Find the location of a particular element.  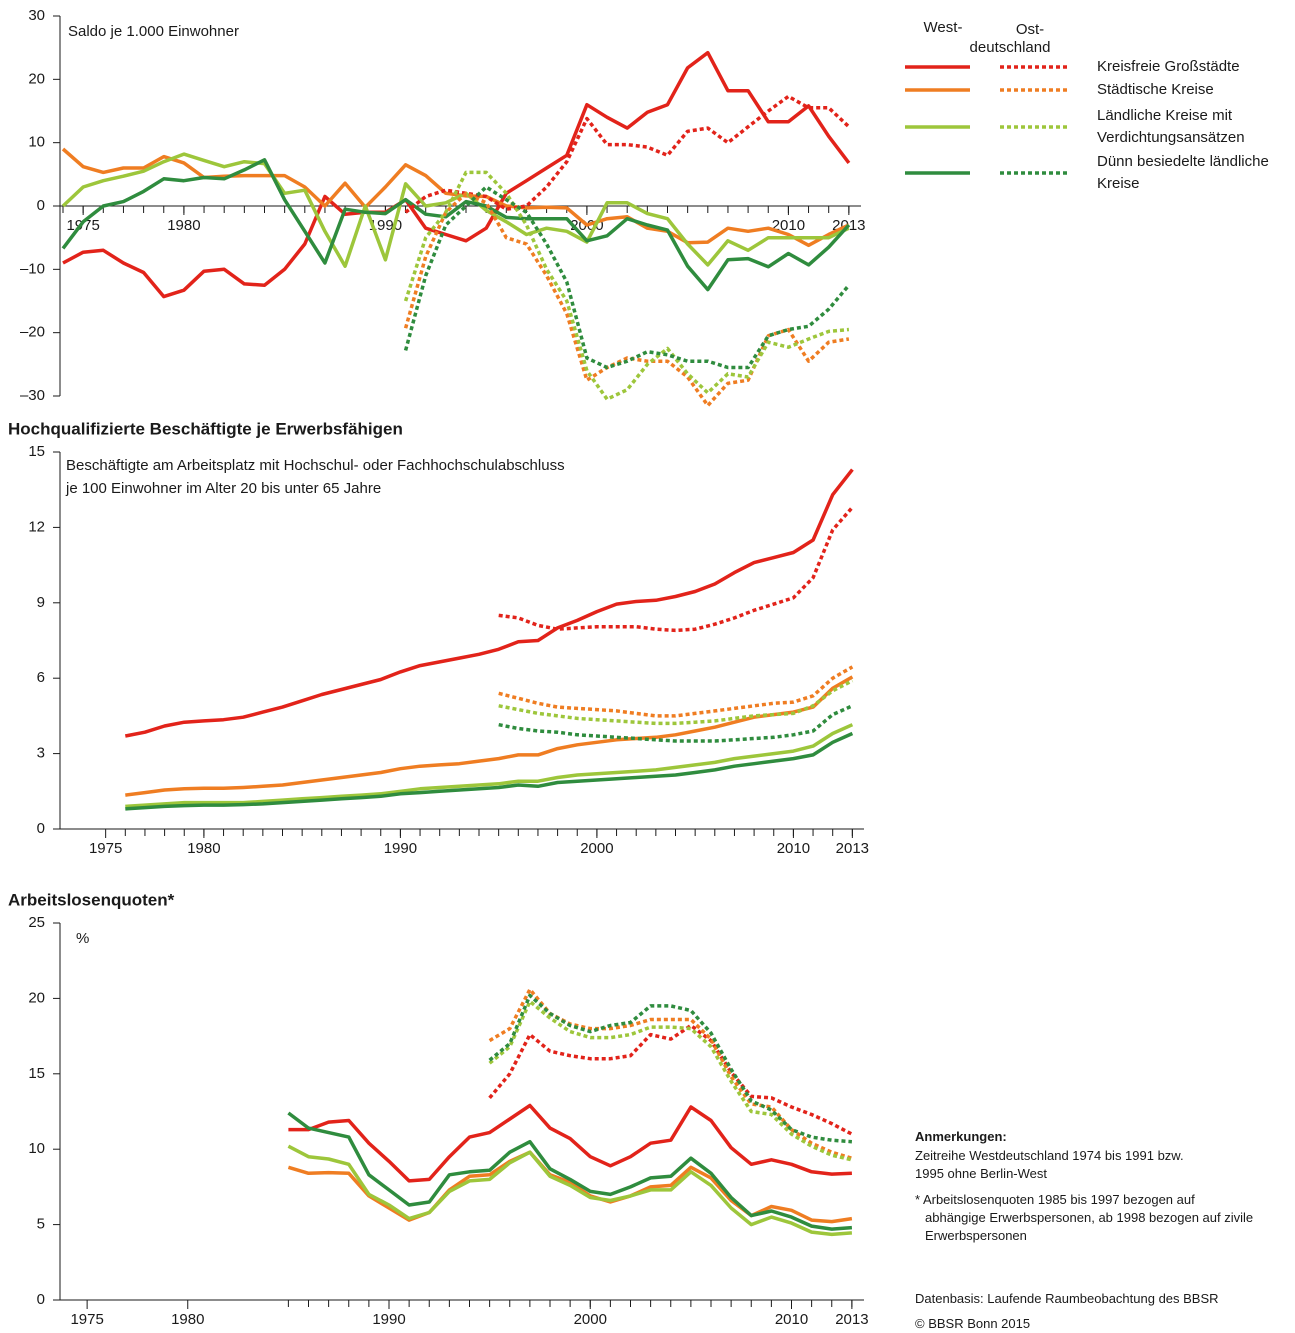

y-tick-label: 12 is located at coordinates (36, 526).